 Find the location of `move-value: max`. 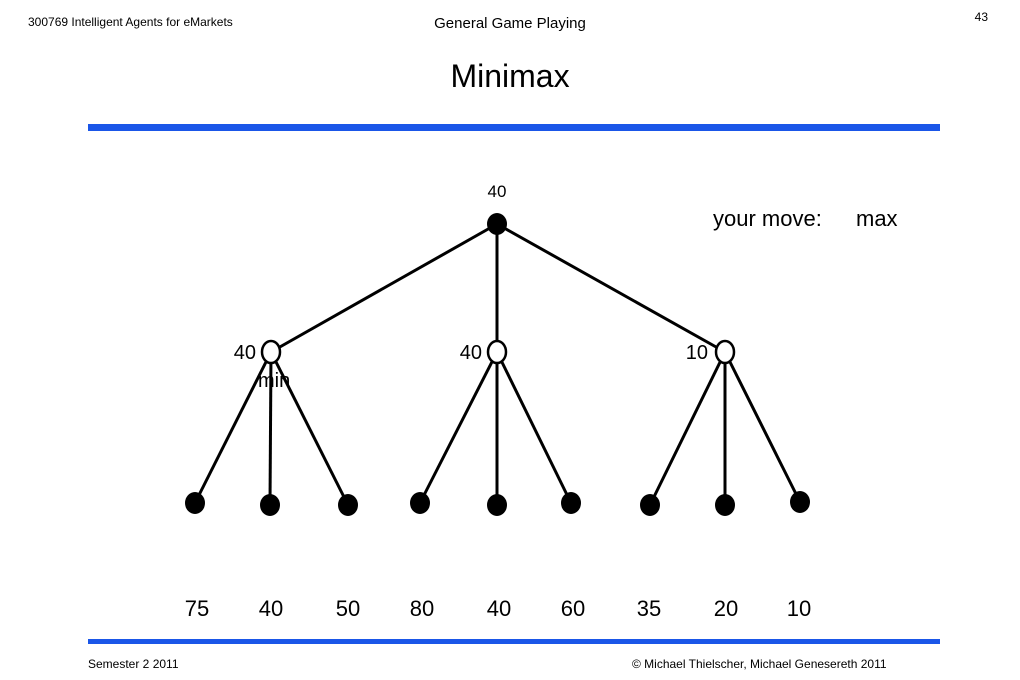

move-value: max is located at coordinates (877, 218).